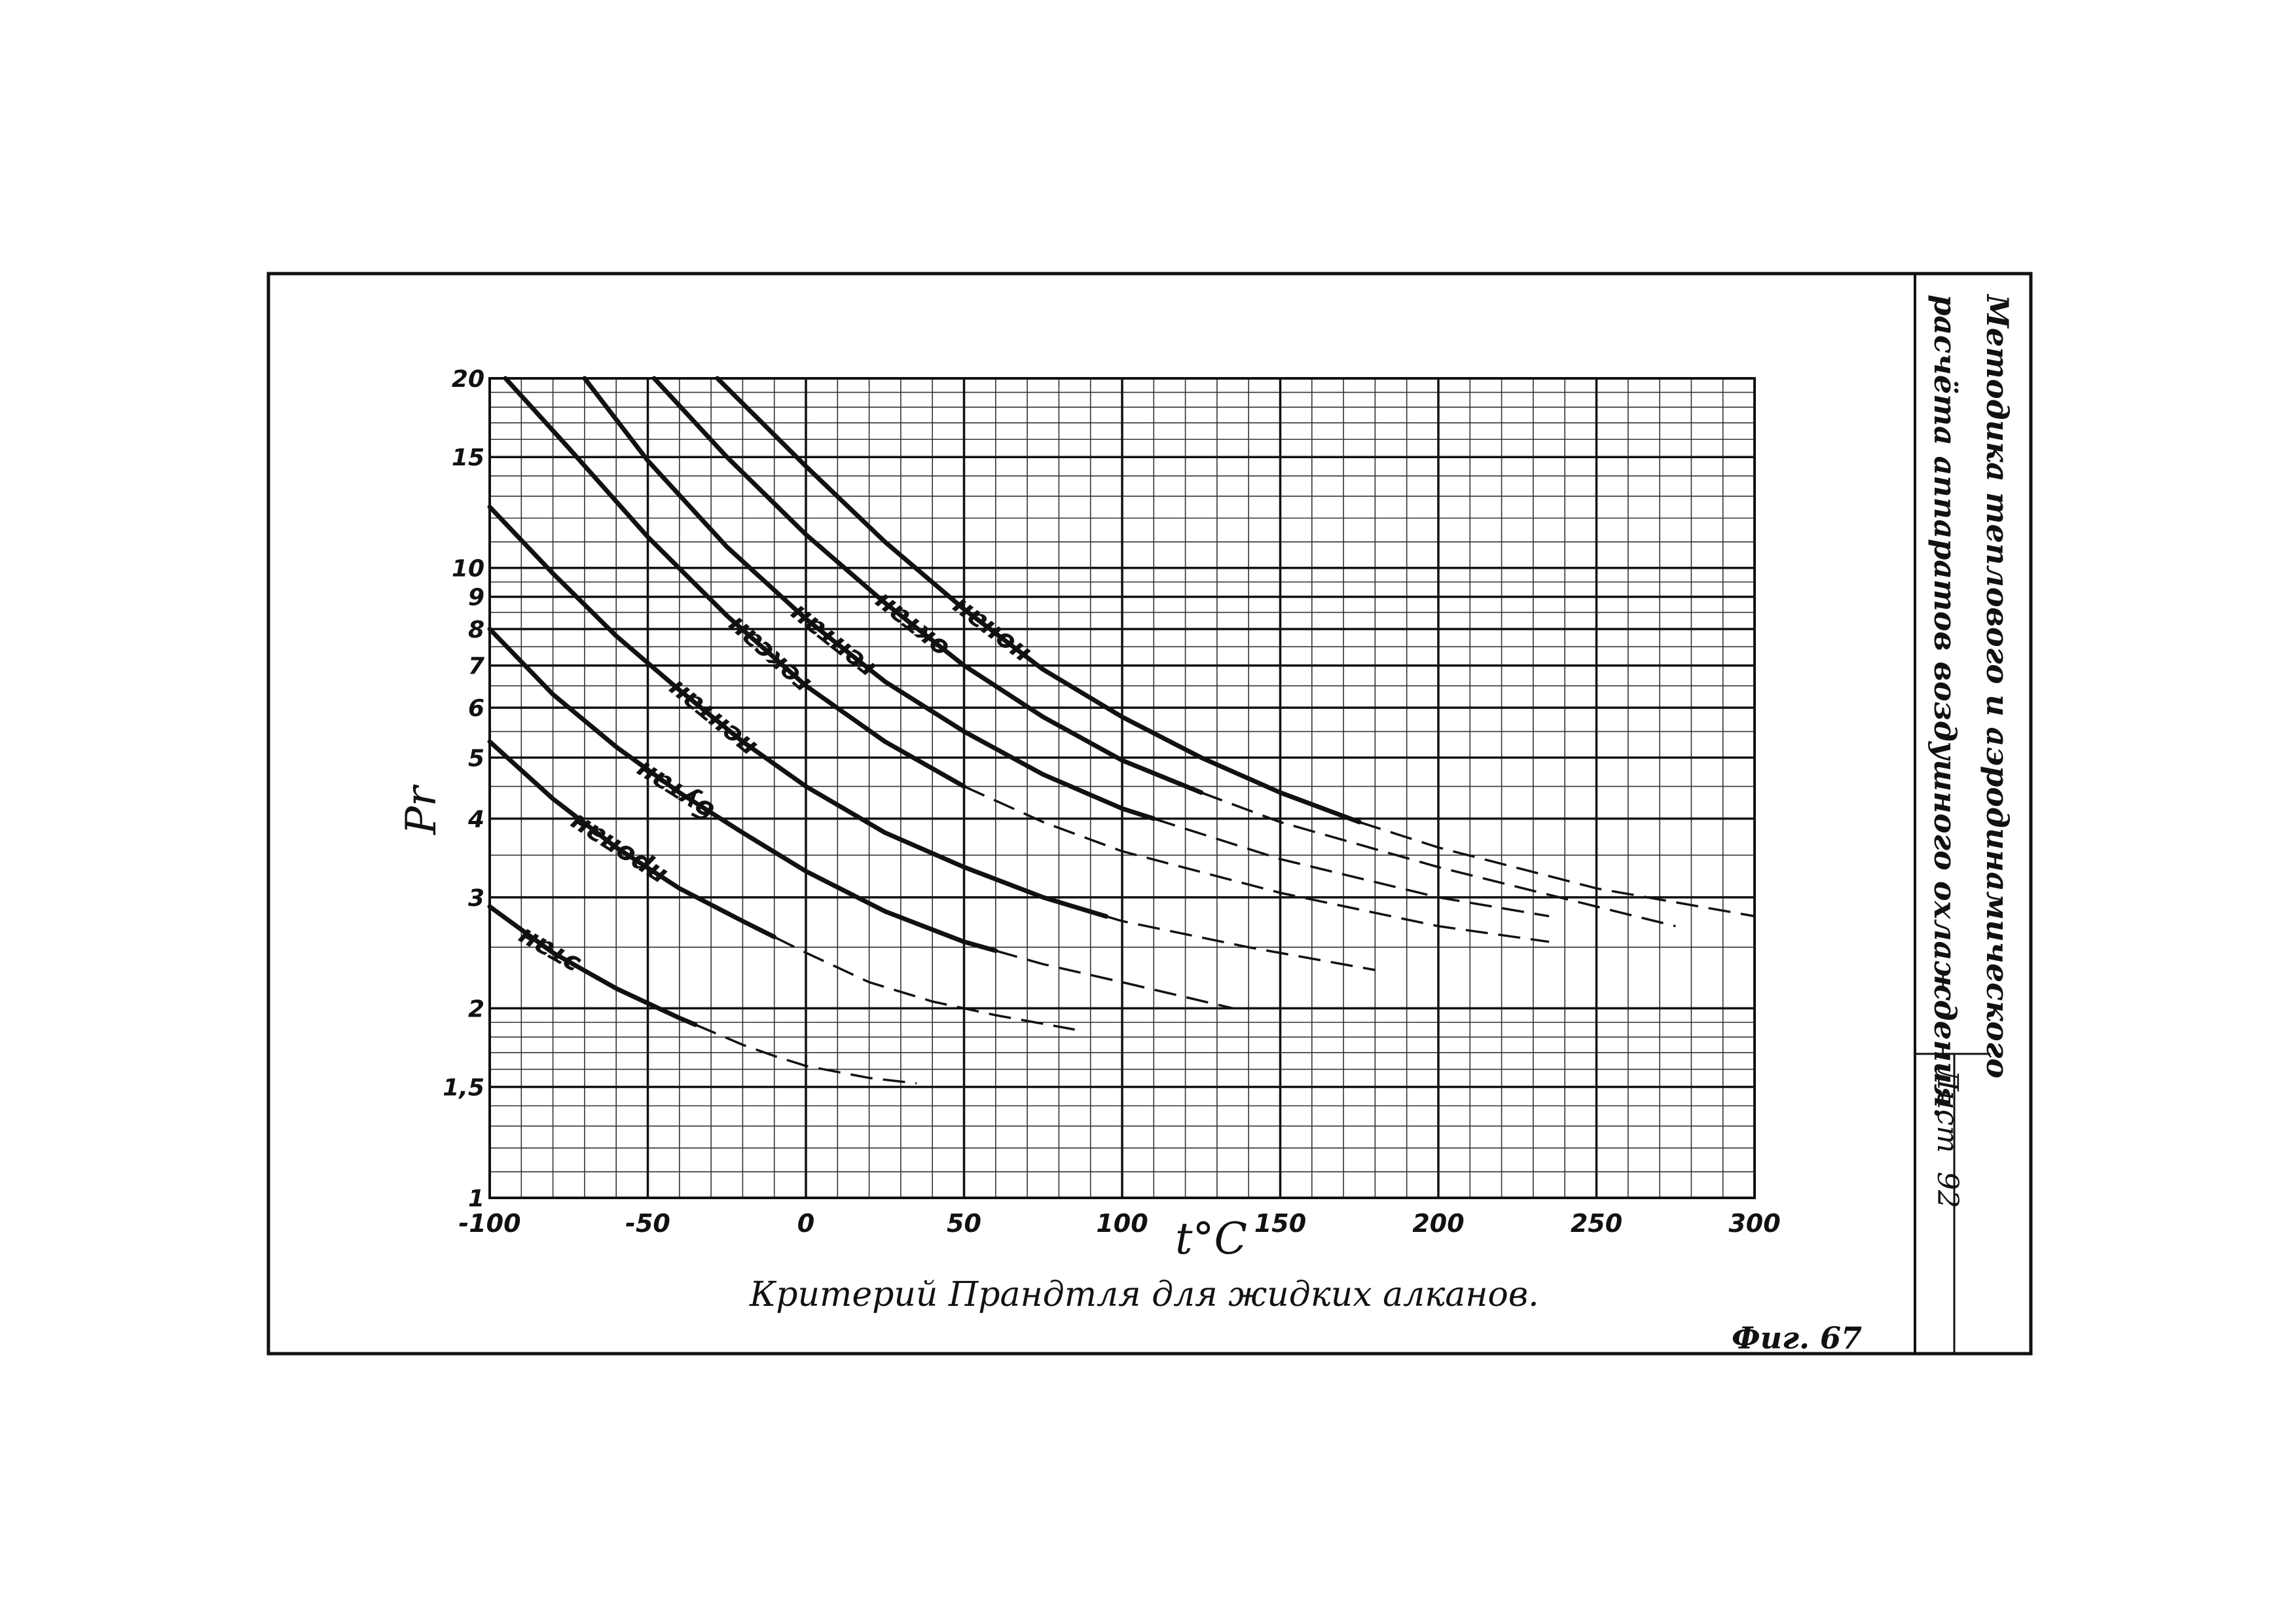  What do you see at coordinates (421, 809) in the screenshot?
I see `y-axis-label: Pr` at bounding box center [421, 809].